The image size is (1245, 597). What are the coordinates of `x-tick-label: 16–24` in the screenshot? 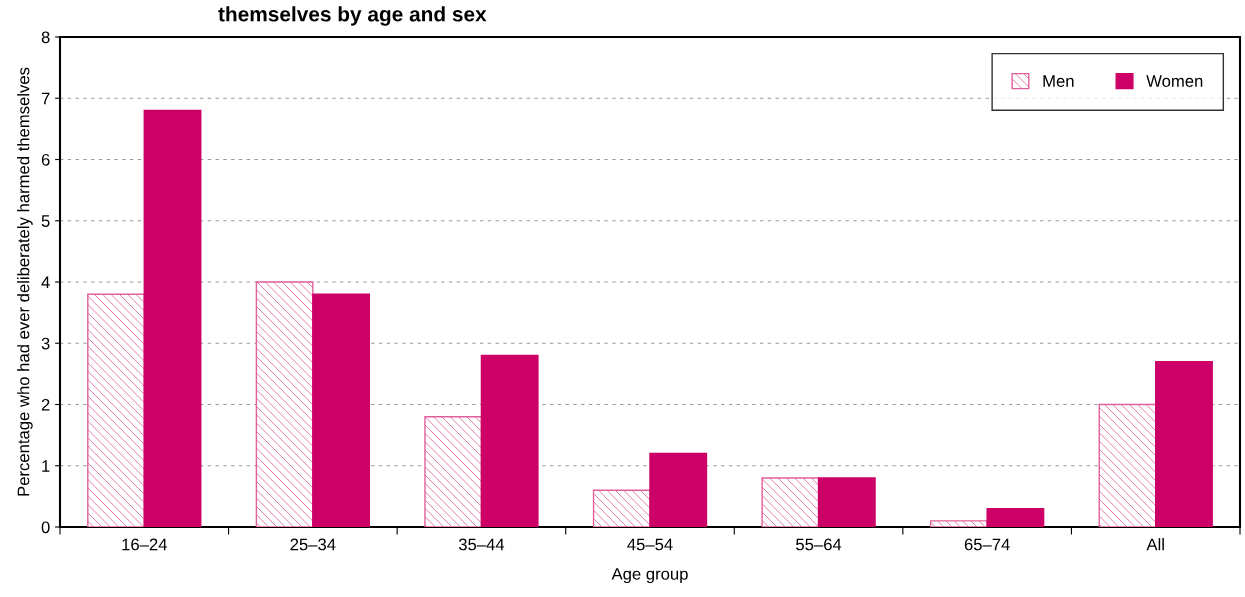 It's located at (144, 544).